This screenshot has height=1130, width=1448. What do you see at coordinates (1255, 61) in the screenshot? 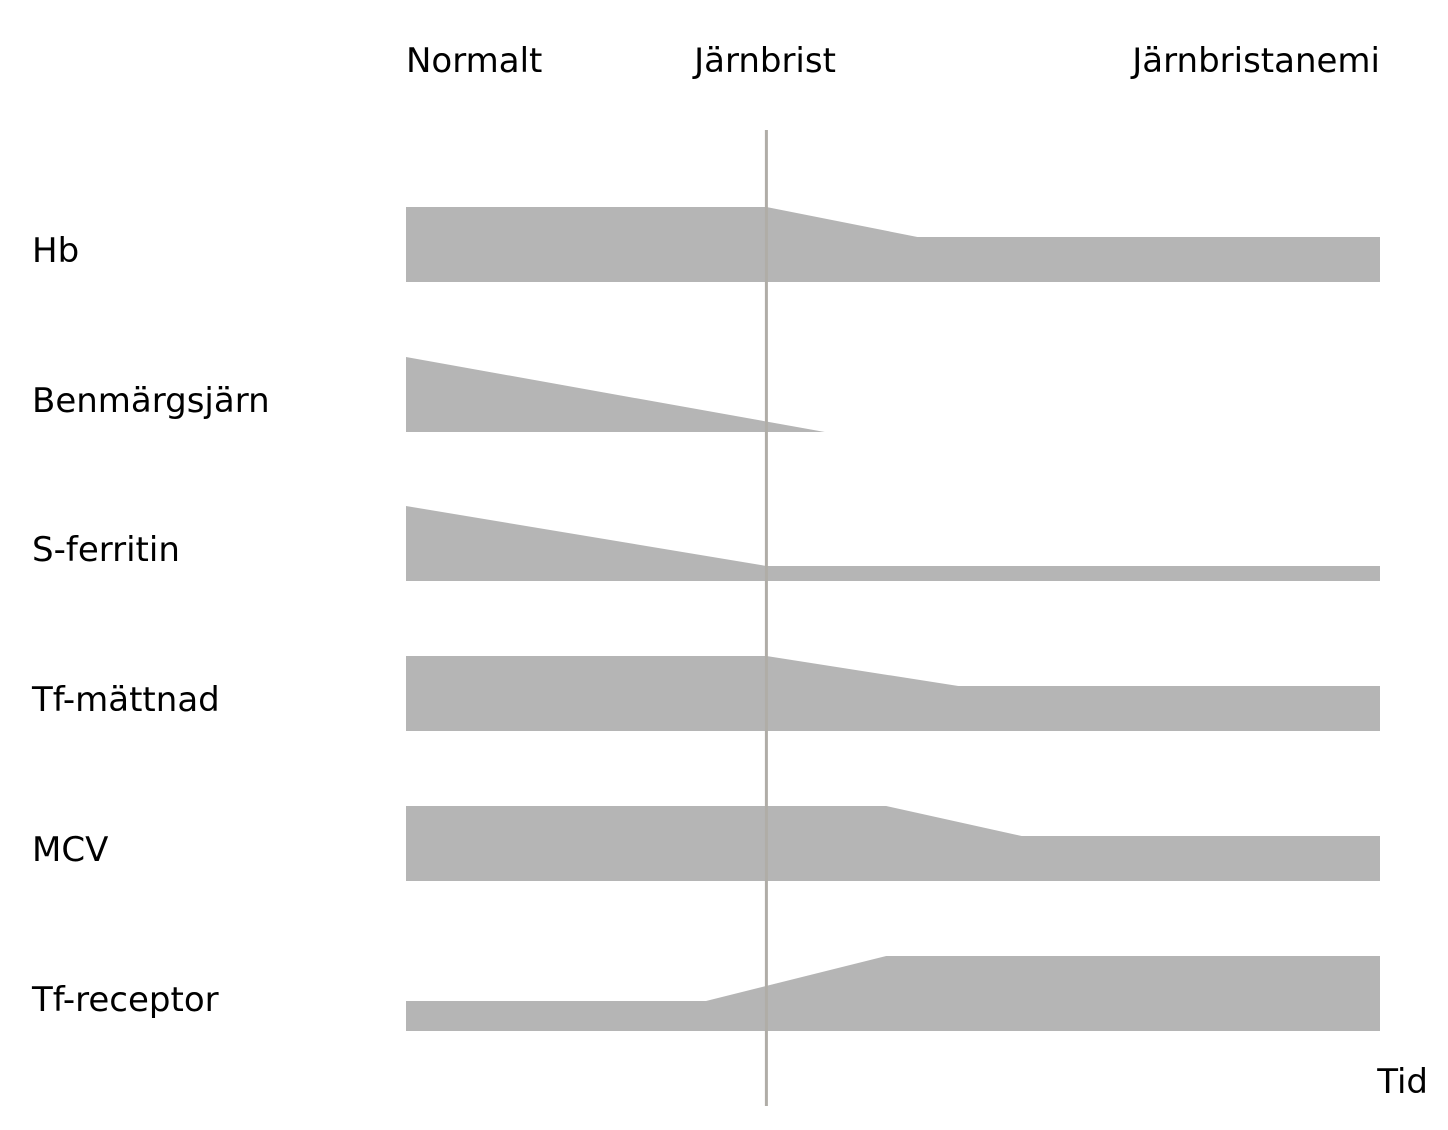
I see `phase-label-jarnbristanemi: Järnbristanemi` at bounding box center [1255, 61].